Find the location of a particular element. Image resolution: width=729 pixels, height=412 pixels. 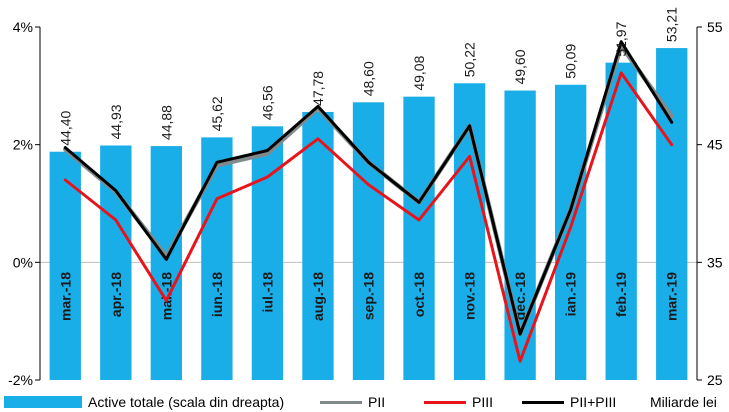

category-label: sep.-18 is located at coordinates (369, 296).